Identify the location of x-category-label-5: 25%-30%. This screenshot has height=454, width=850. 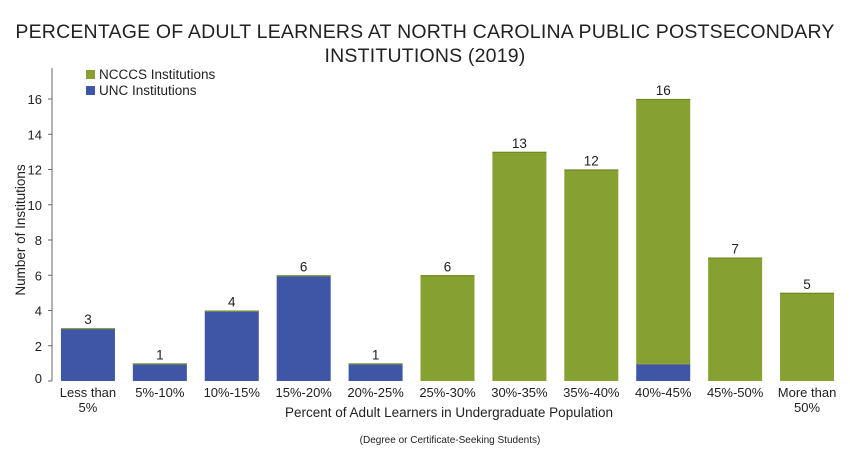
(447, 392).